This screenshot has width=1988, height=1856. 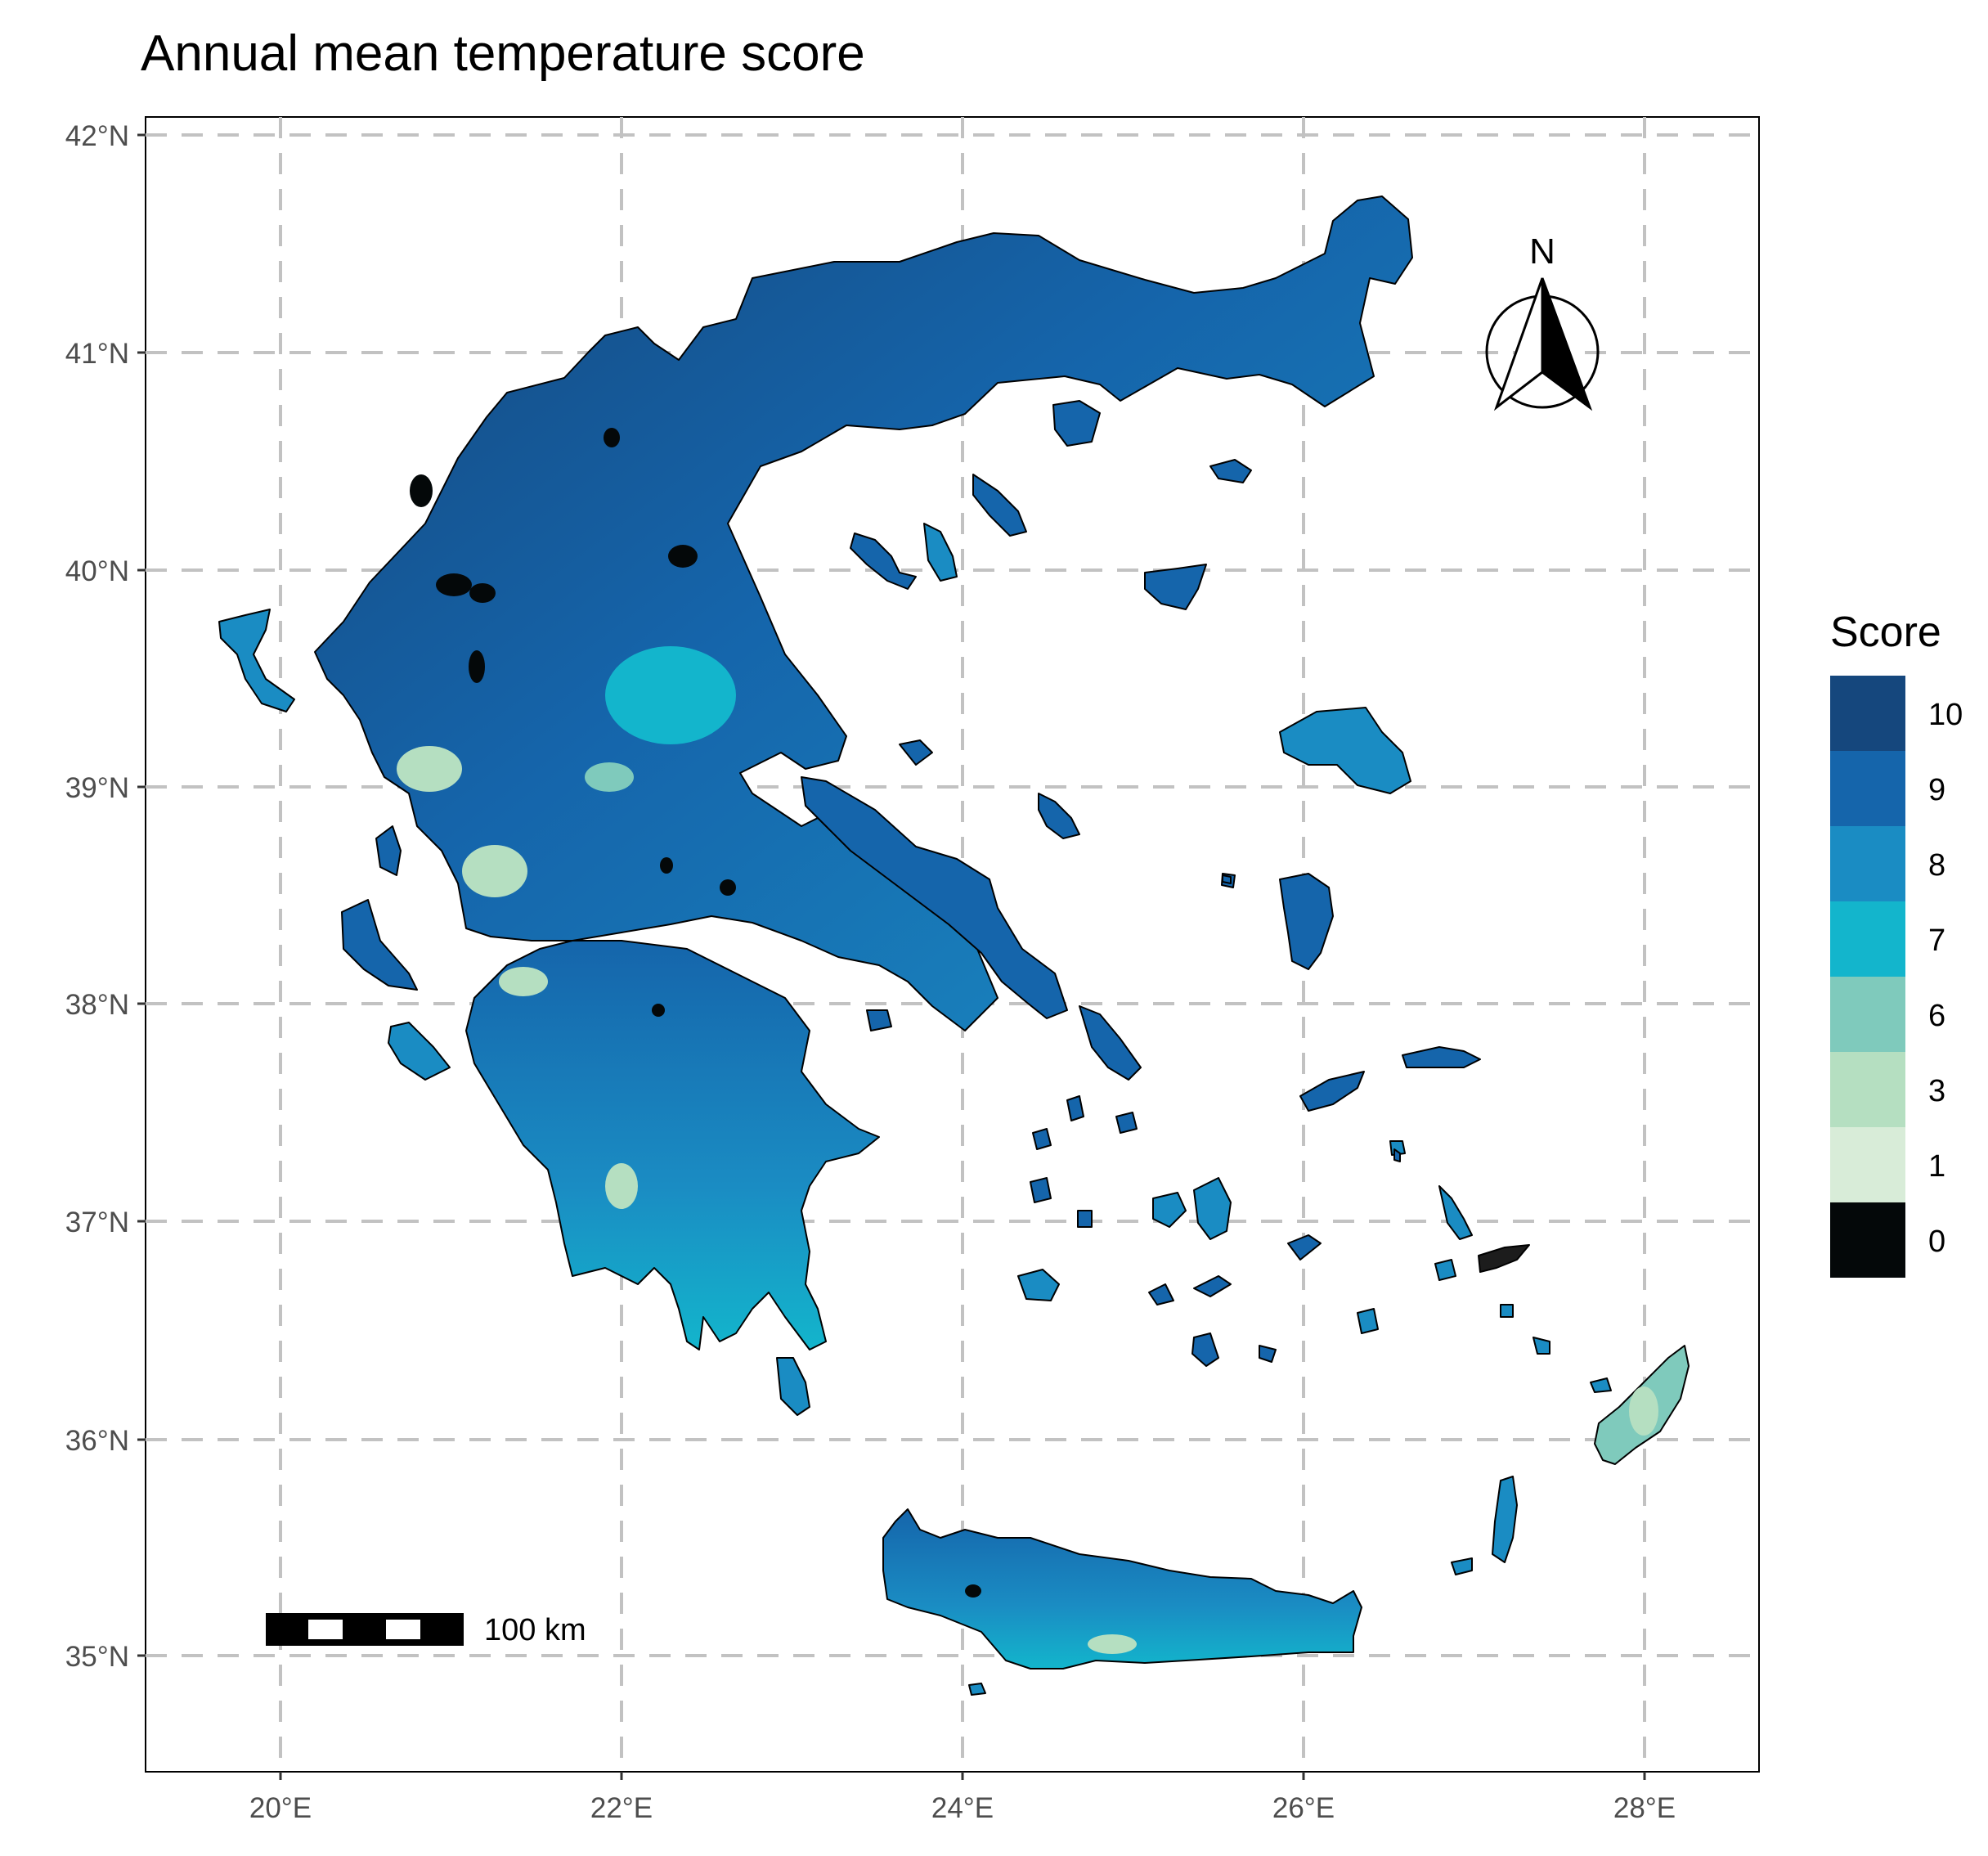 I want to click on halkidiki-kassandra, so click(x=884, y=561).